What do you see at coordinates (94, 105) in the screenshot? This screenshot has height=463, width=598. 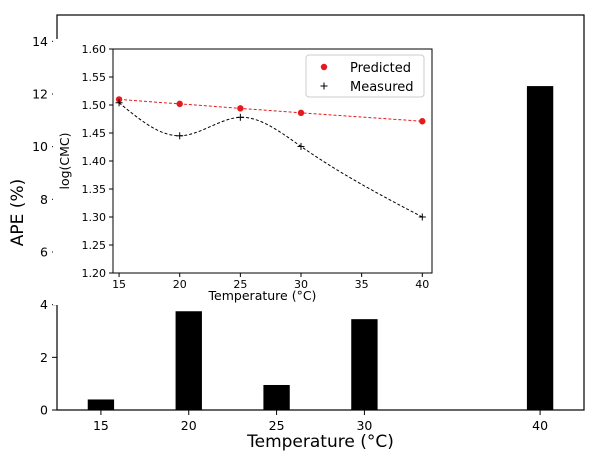 I see `inset-y-tick-label: 1.50` at bounding box center [94, 105].